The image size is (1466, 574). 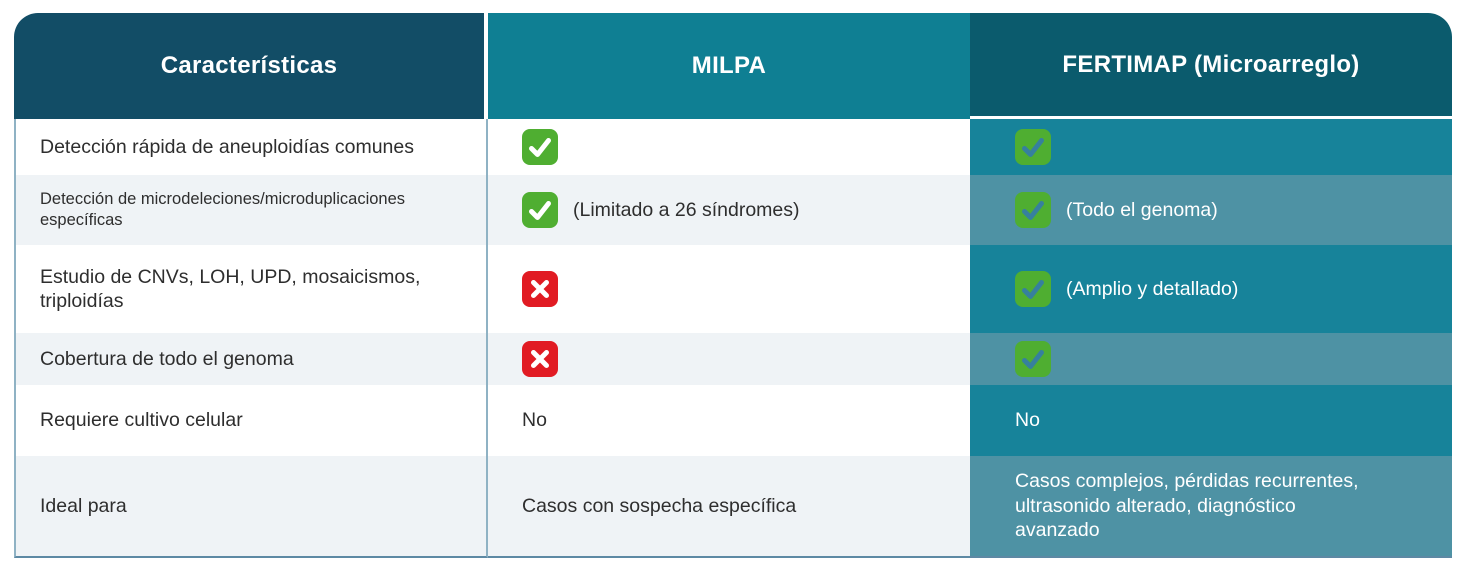 I want to click on fertimap-value: No, so click(x=1027, y=420).